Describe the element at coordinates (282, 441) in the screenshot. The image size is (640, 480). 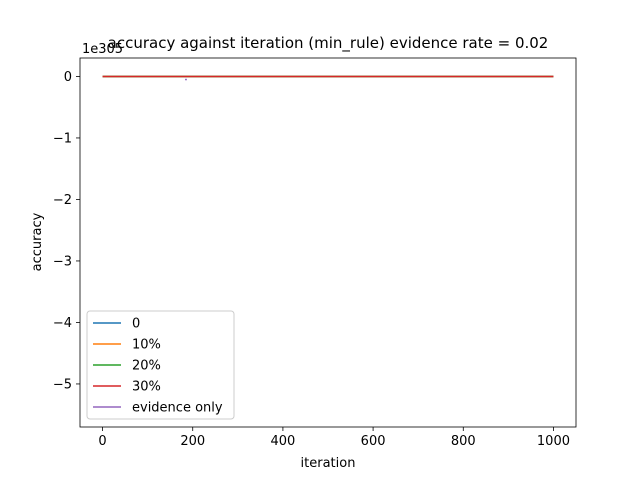
I see `x-tick-label: 400` at that location.